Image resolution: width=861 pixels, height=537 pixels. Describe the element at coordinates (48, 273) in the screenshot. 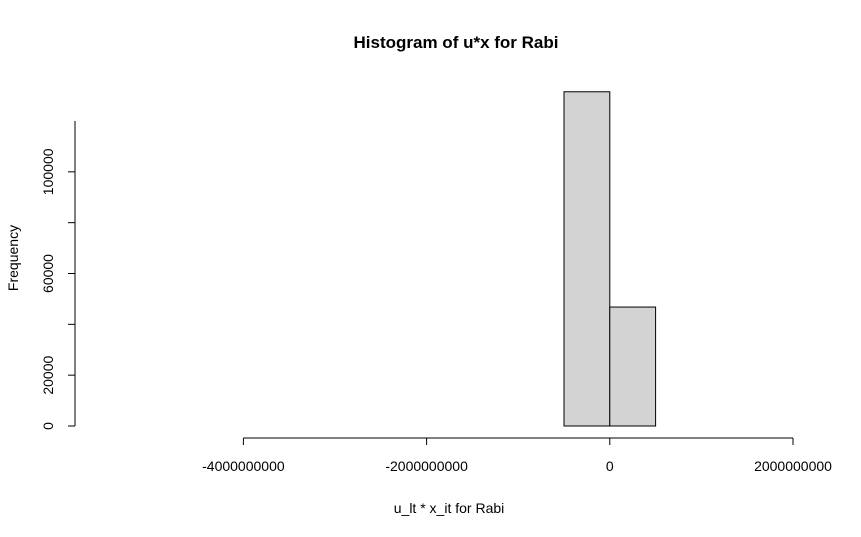

I see `y-tick-label: 60000` at that location.